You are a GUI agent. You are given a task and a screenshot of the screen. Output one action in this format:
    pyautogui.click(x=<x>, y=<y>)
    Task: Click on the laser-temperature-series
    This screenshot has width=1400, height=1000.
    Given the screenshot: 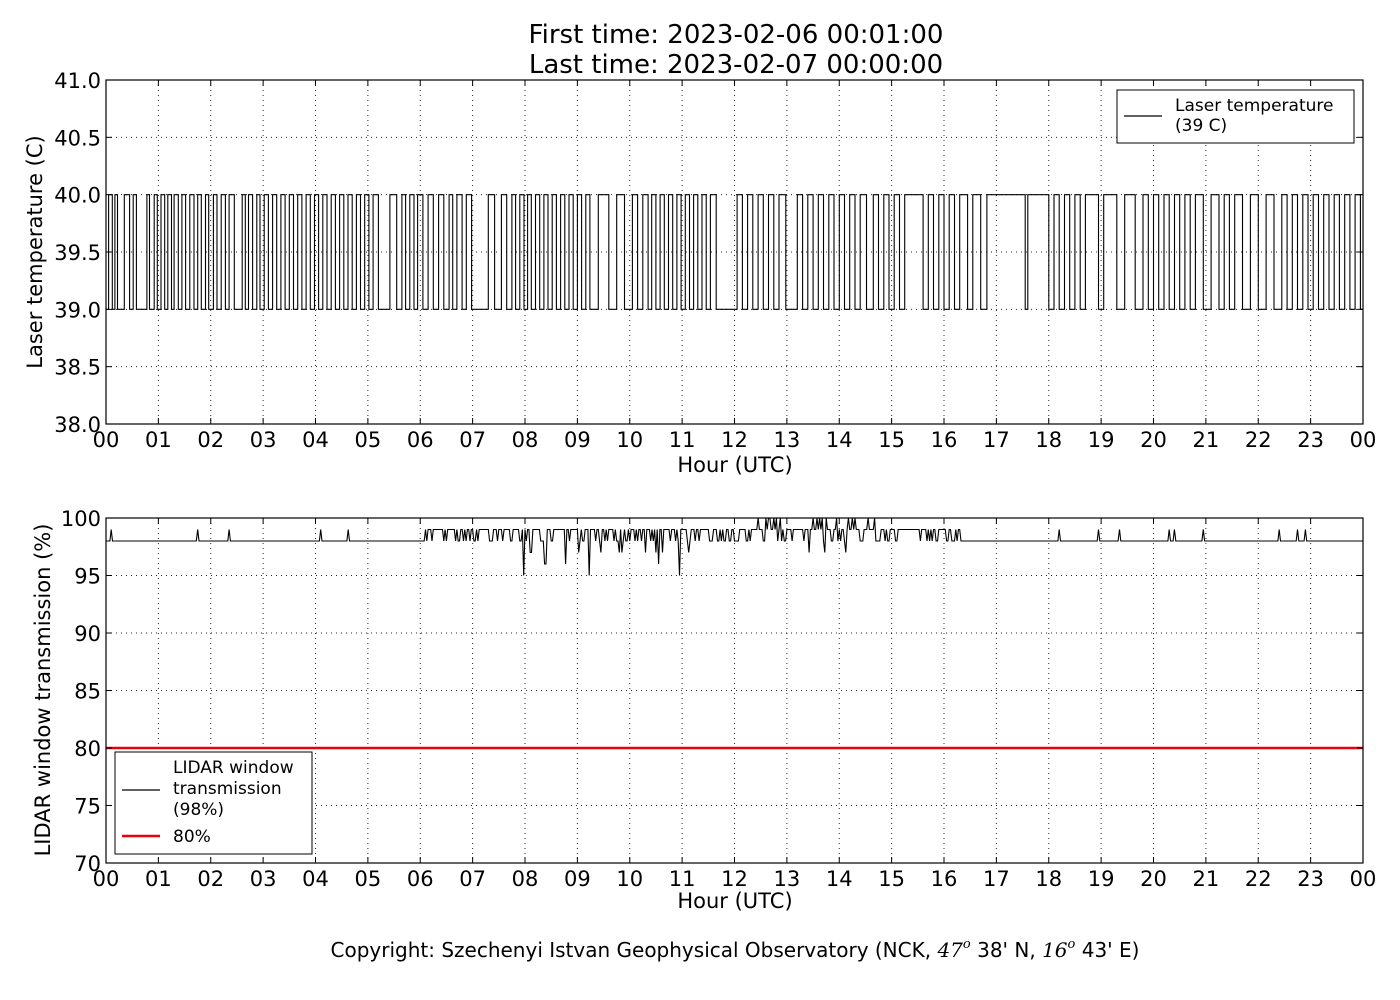 What is the action you would take?
    pyautogui.click(x=734, y=252)
    